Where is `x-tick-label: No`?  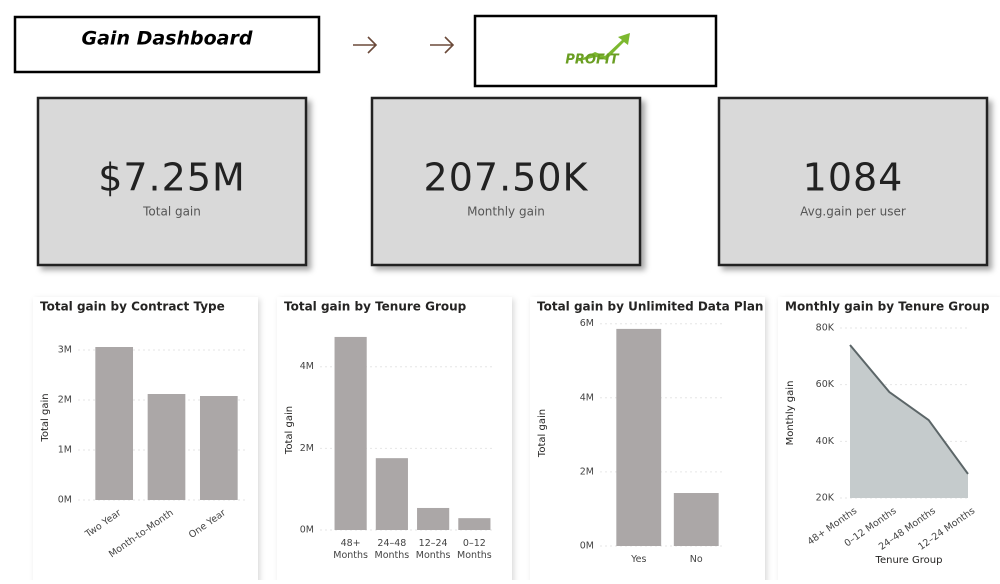 x-tick-label: No is located at coordinates (696, 559).